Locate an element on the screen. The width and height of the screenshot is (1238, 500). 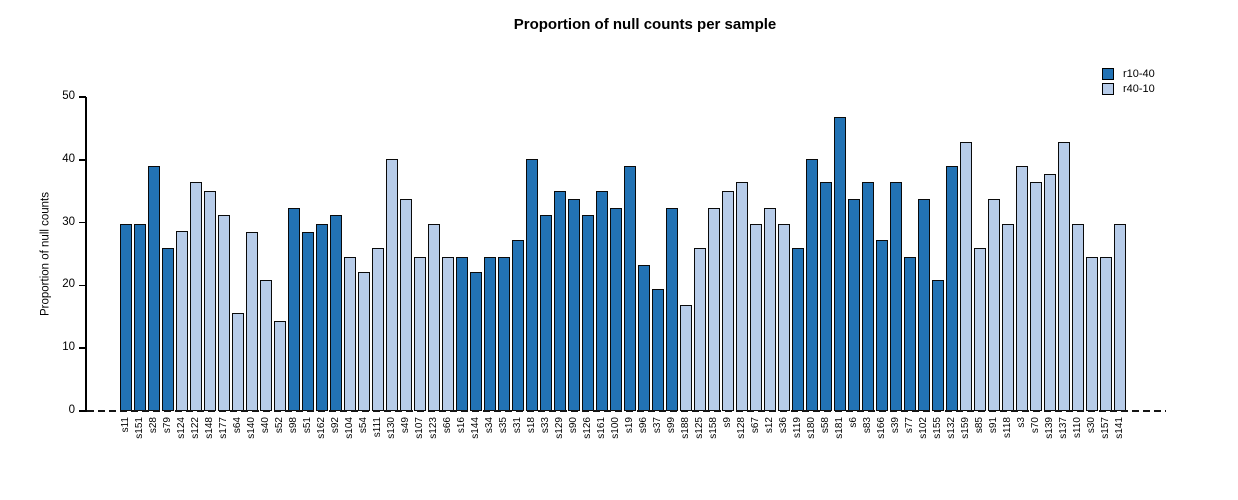
x-tick-cell: s92 is located at coordinates (336, 448).